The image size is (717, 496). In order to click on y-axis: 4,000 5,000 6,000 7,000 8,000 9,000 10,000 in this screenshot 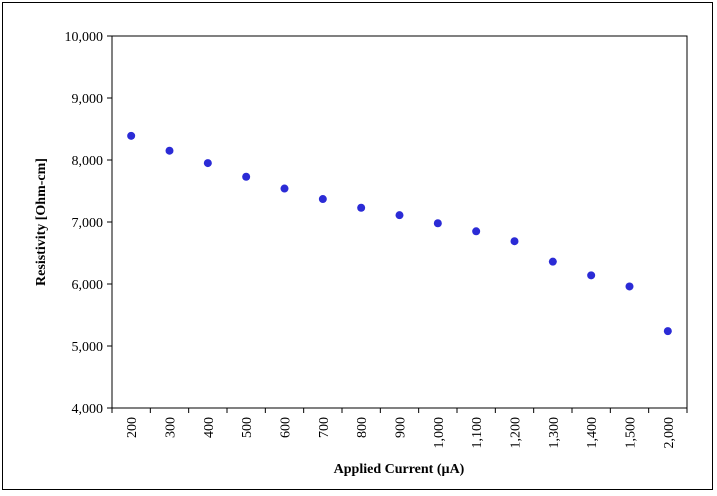, I will do `click(88, 223)`.